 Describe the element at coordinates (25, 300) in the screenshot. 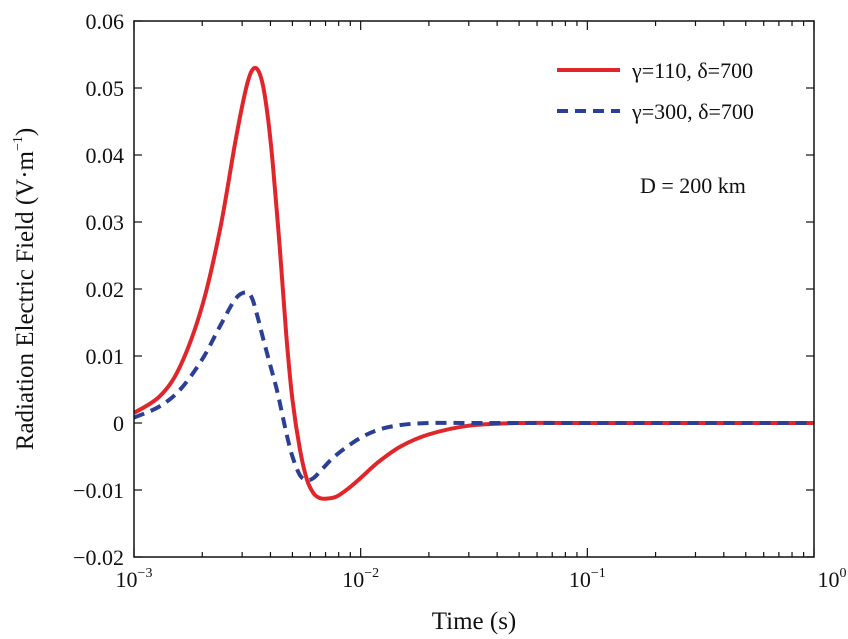

I see `y-axis-title-main: Radiation Electric Field (V·m` at that location.